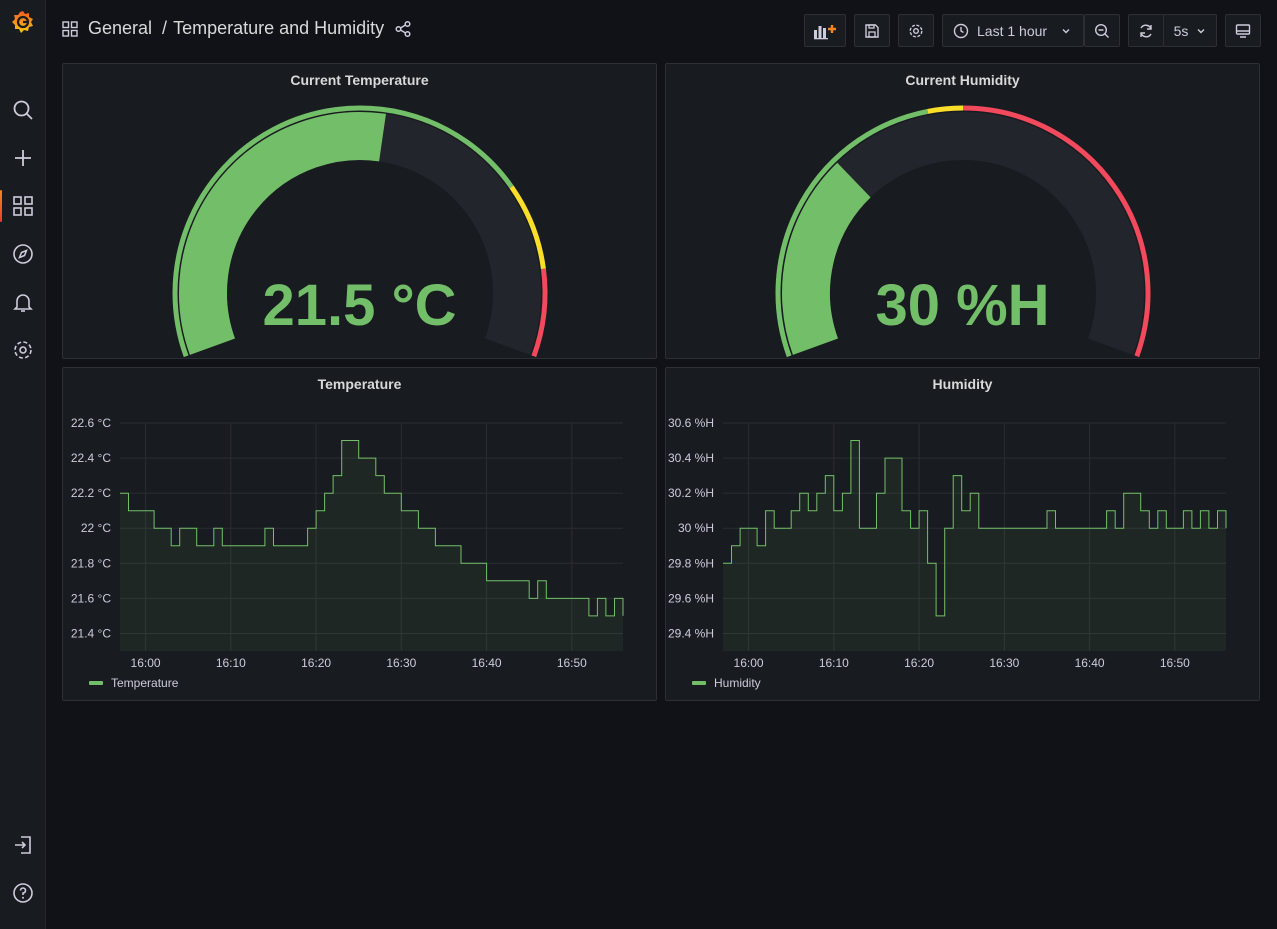 This screenshot has height=929, width=1277. I want to click on legend: Temperature, so click(133, 683).